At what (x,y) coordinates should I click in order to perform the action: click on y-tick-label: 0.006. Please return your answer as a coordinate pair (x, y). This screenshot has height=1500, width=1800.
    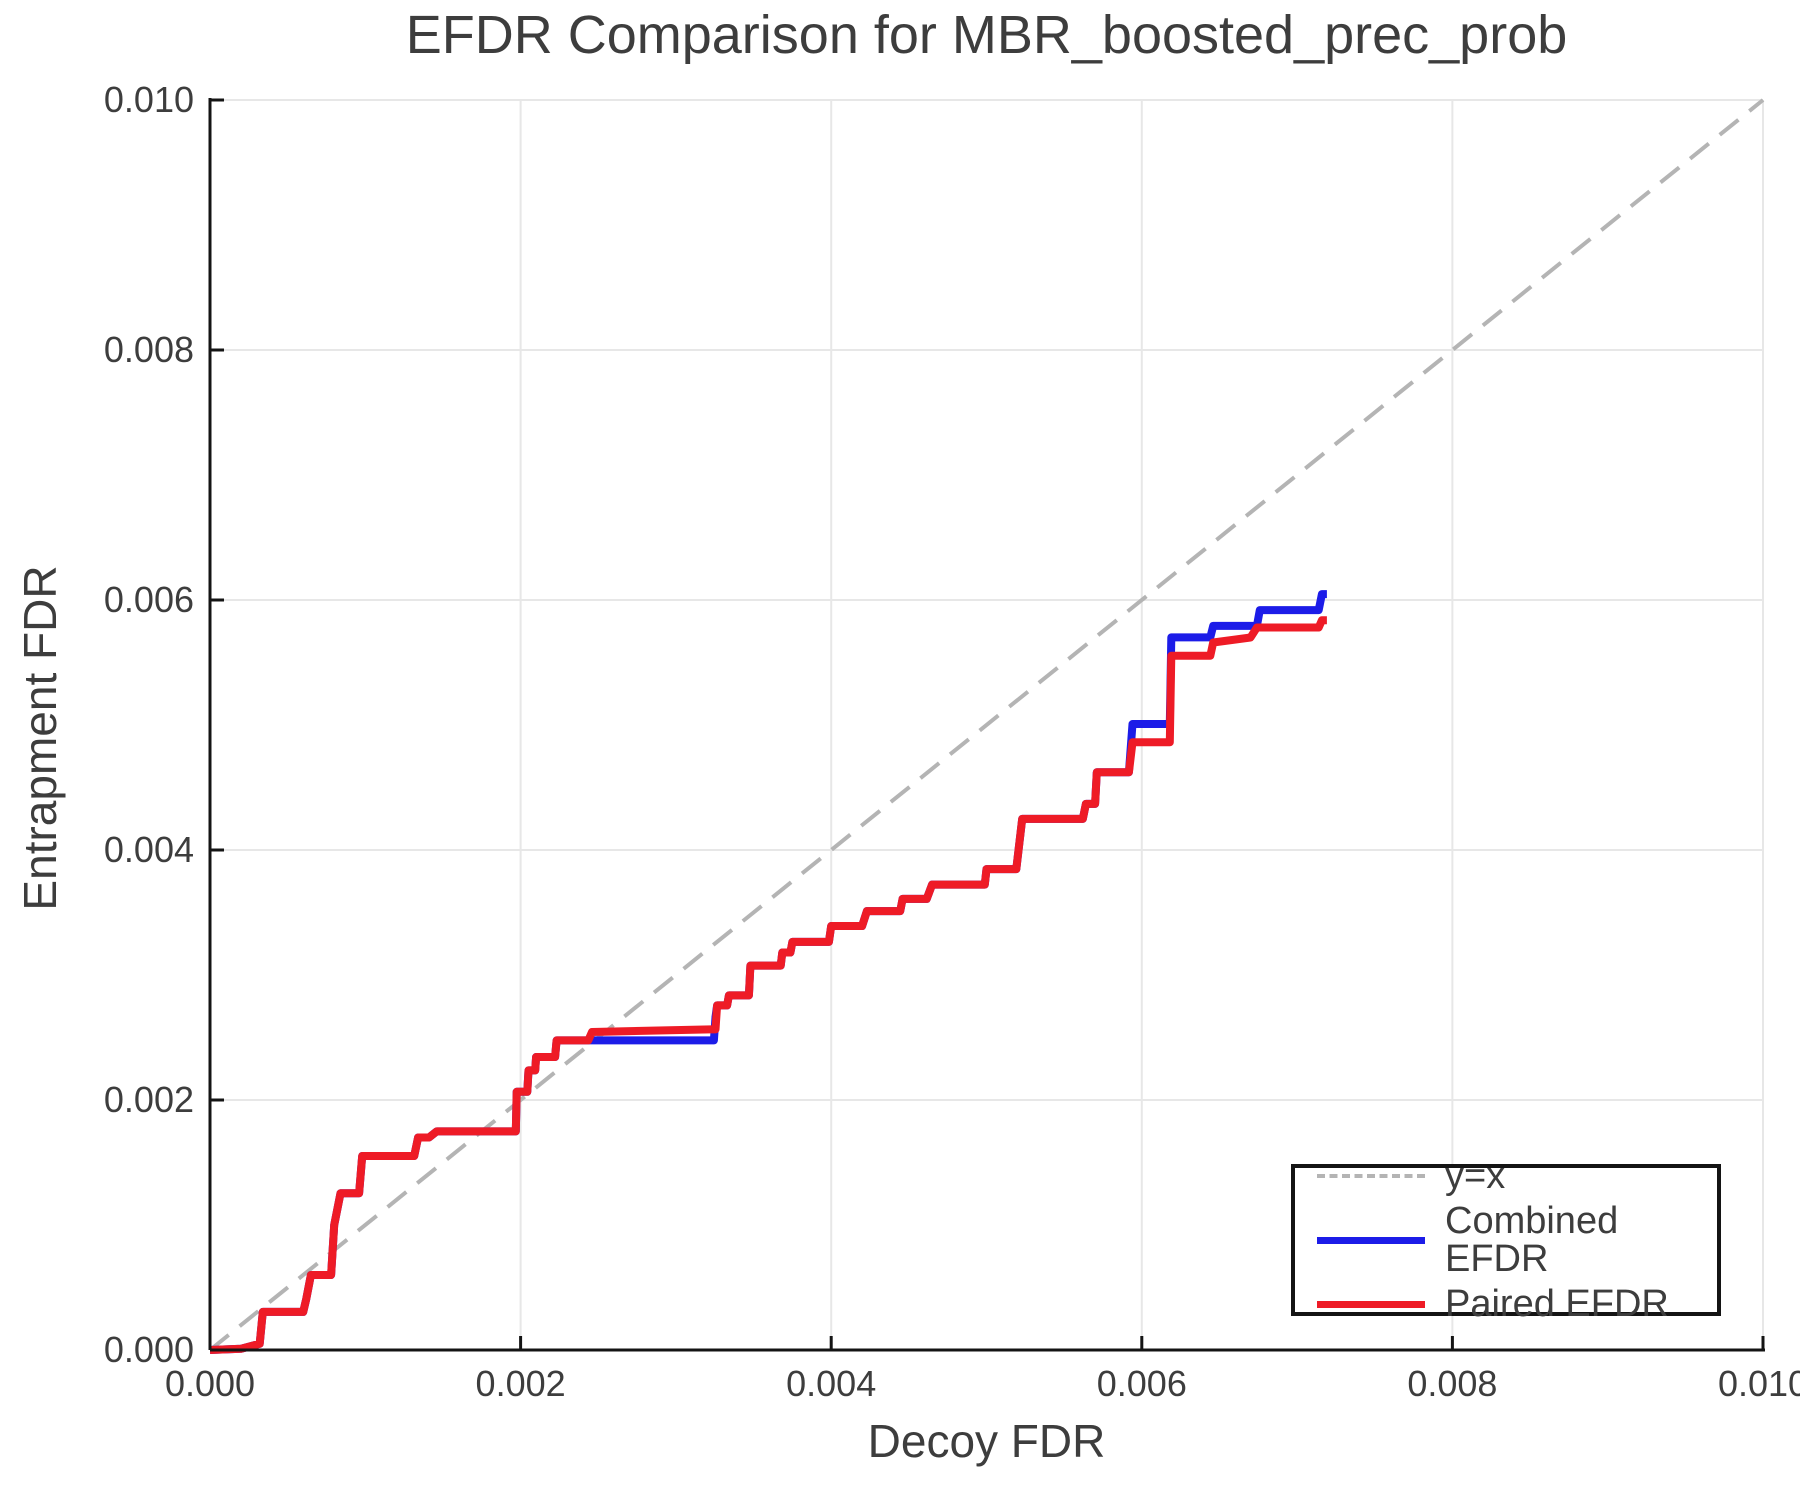
    Looking at the image, I should click on (149, 599).